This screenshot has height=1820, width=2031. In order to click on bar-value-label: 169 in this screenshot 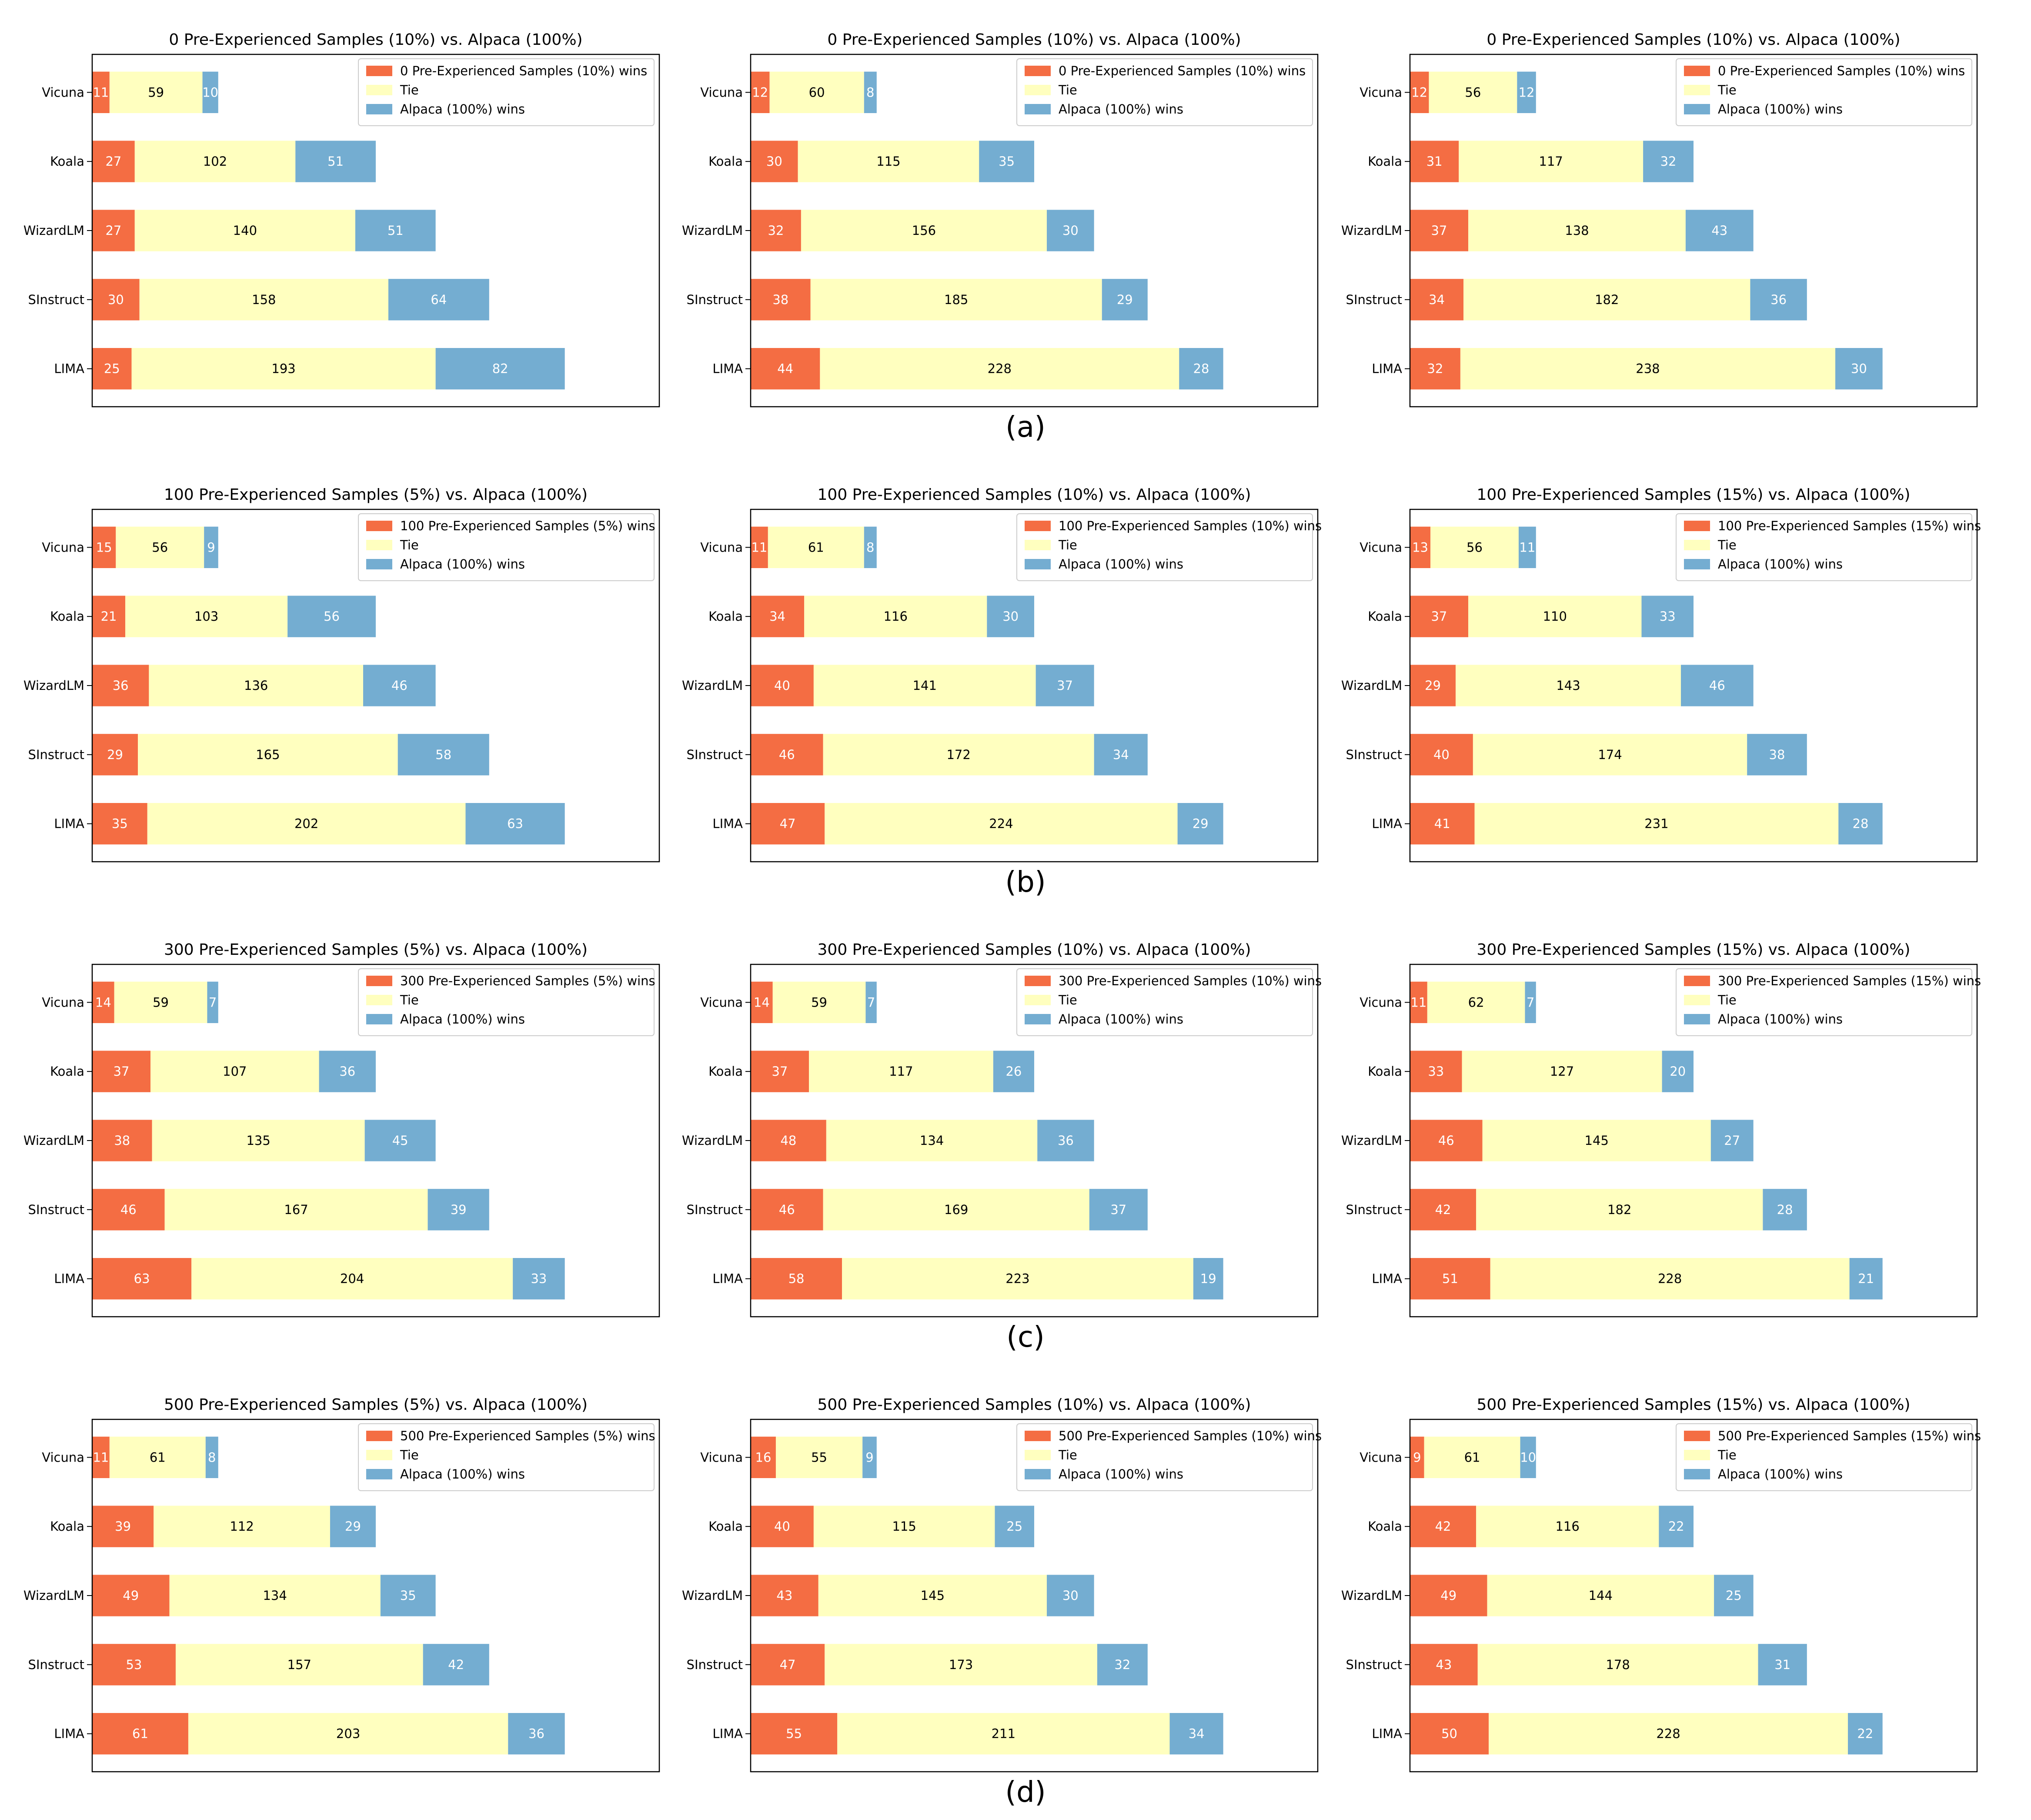, I will do `click(956, 1209)`.